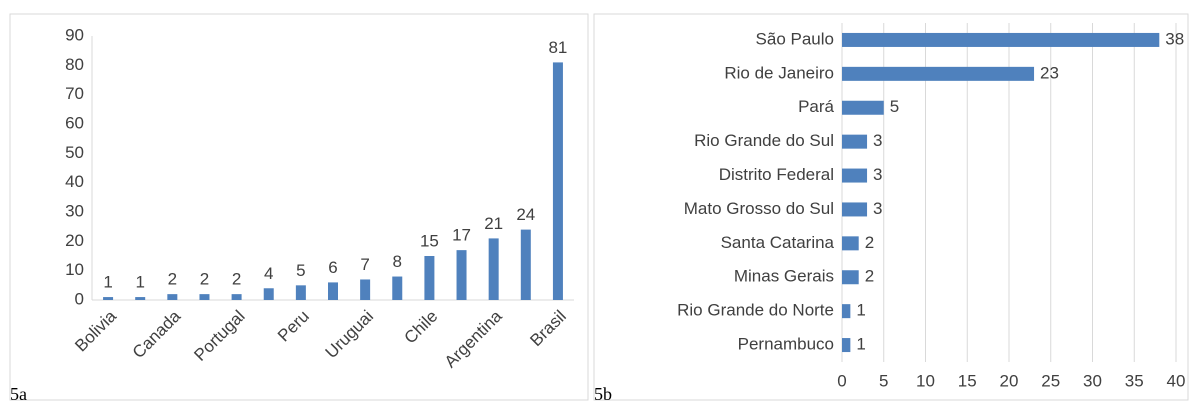 The width and height of the screenshot is (1194, 405). What do you see at coordinates (795, 38) in the screenshot?
I see `y-tick-label: São Paulo` at bounding box center [795, 38].